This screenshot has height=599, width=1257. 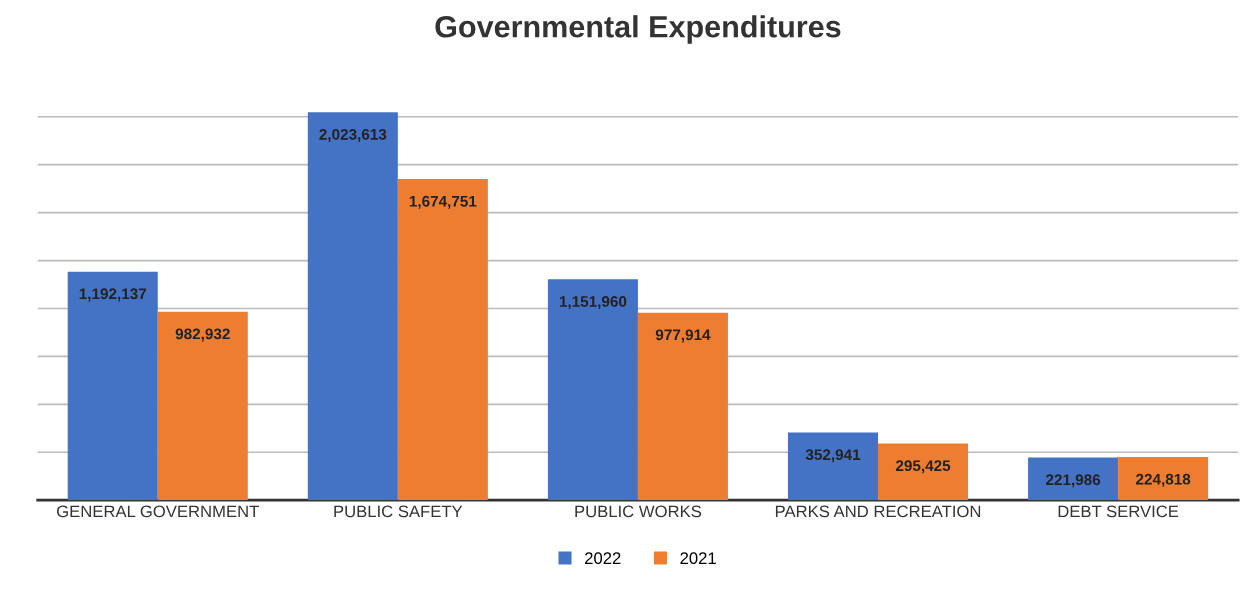 What do you see at coordinates (833, 456) in the screenshot?
I see `data-label: 352,941` at bounding box center [833, 456].